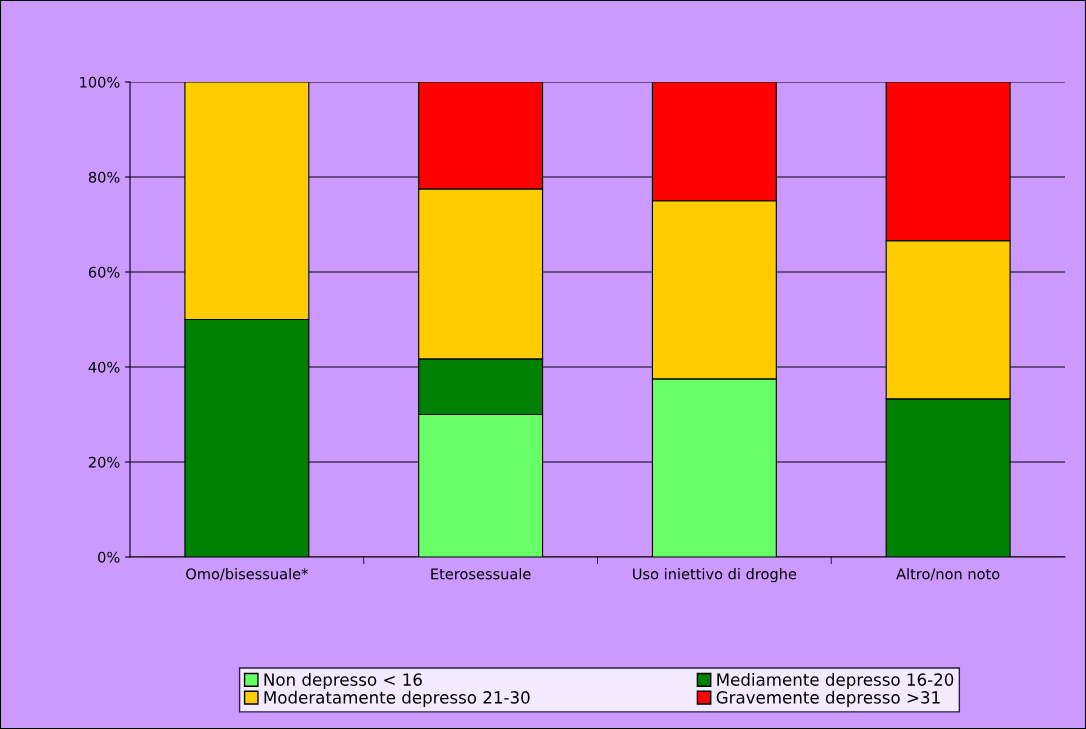 The height and width of the screenshot is (729, 1086). What do you see at coordinates (343, 681) in the screenshot?
I see `legend-label: Non depresso < 16` at bounding box center [343, 681].